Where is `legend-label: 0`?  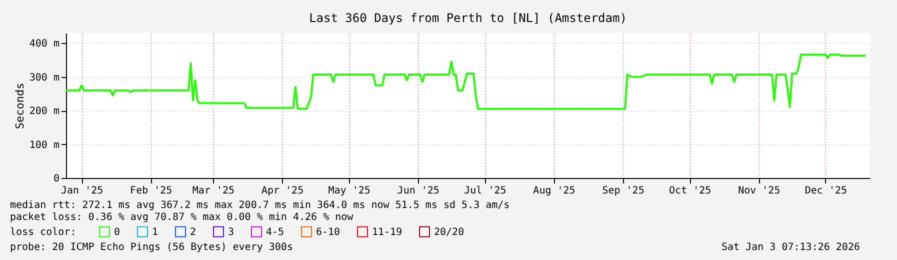
legend-label: 0 is located at coordinates (117, 232).